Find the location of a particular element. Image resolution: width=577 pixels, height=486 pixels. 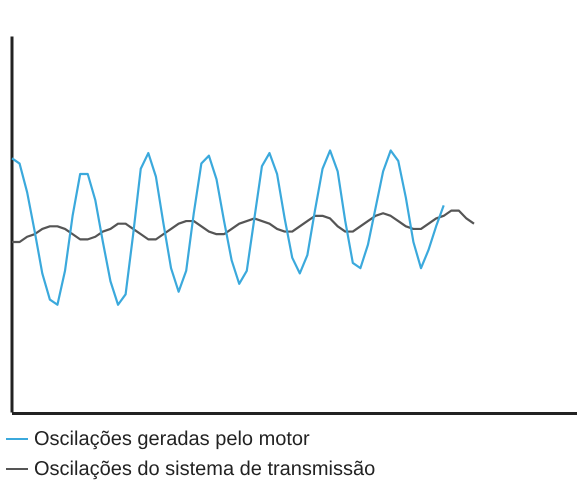

legend-label: Oscilações do sistema de transmissão is located at coordinates (205, 469).